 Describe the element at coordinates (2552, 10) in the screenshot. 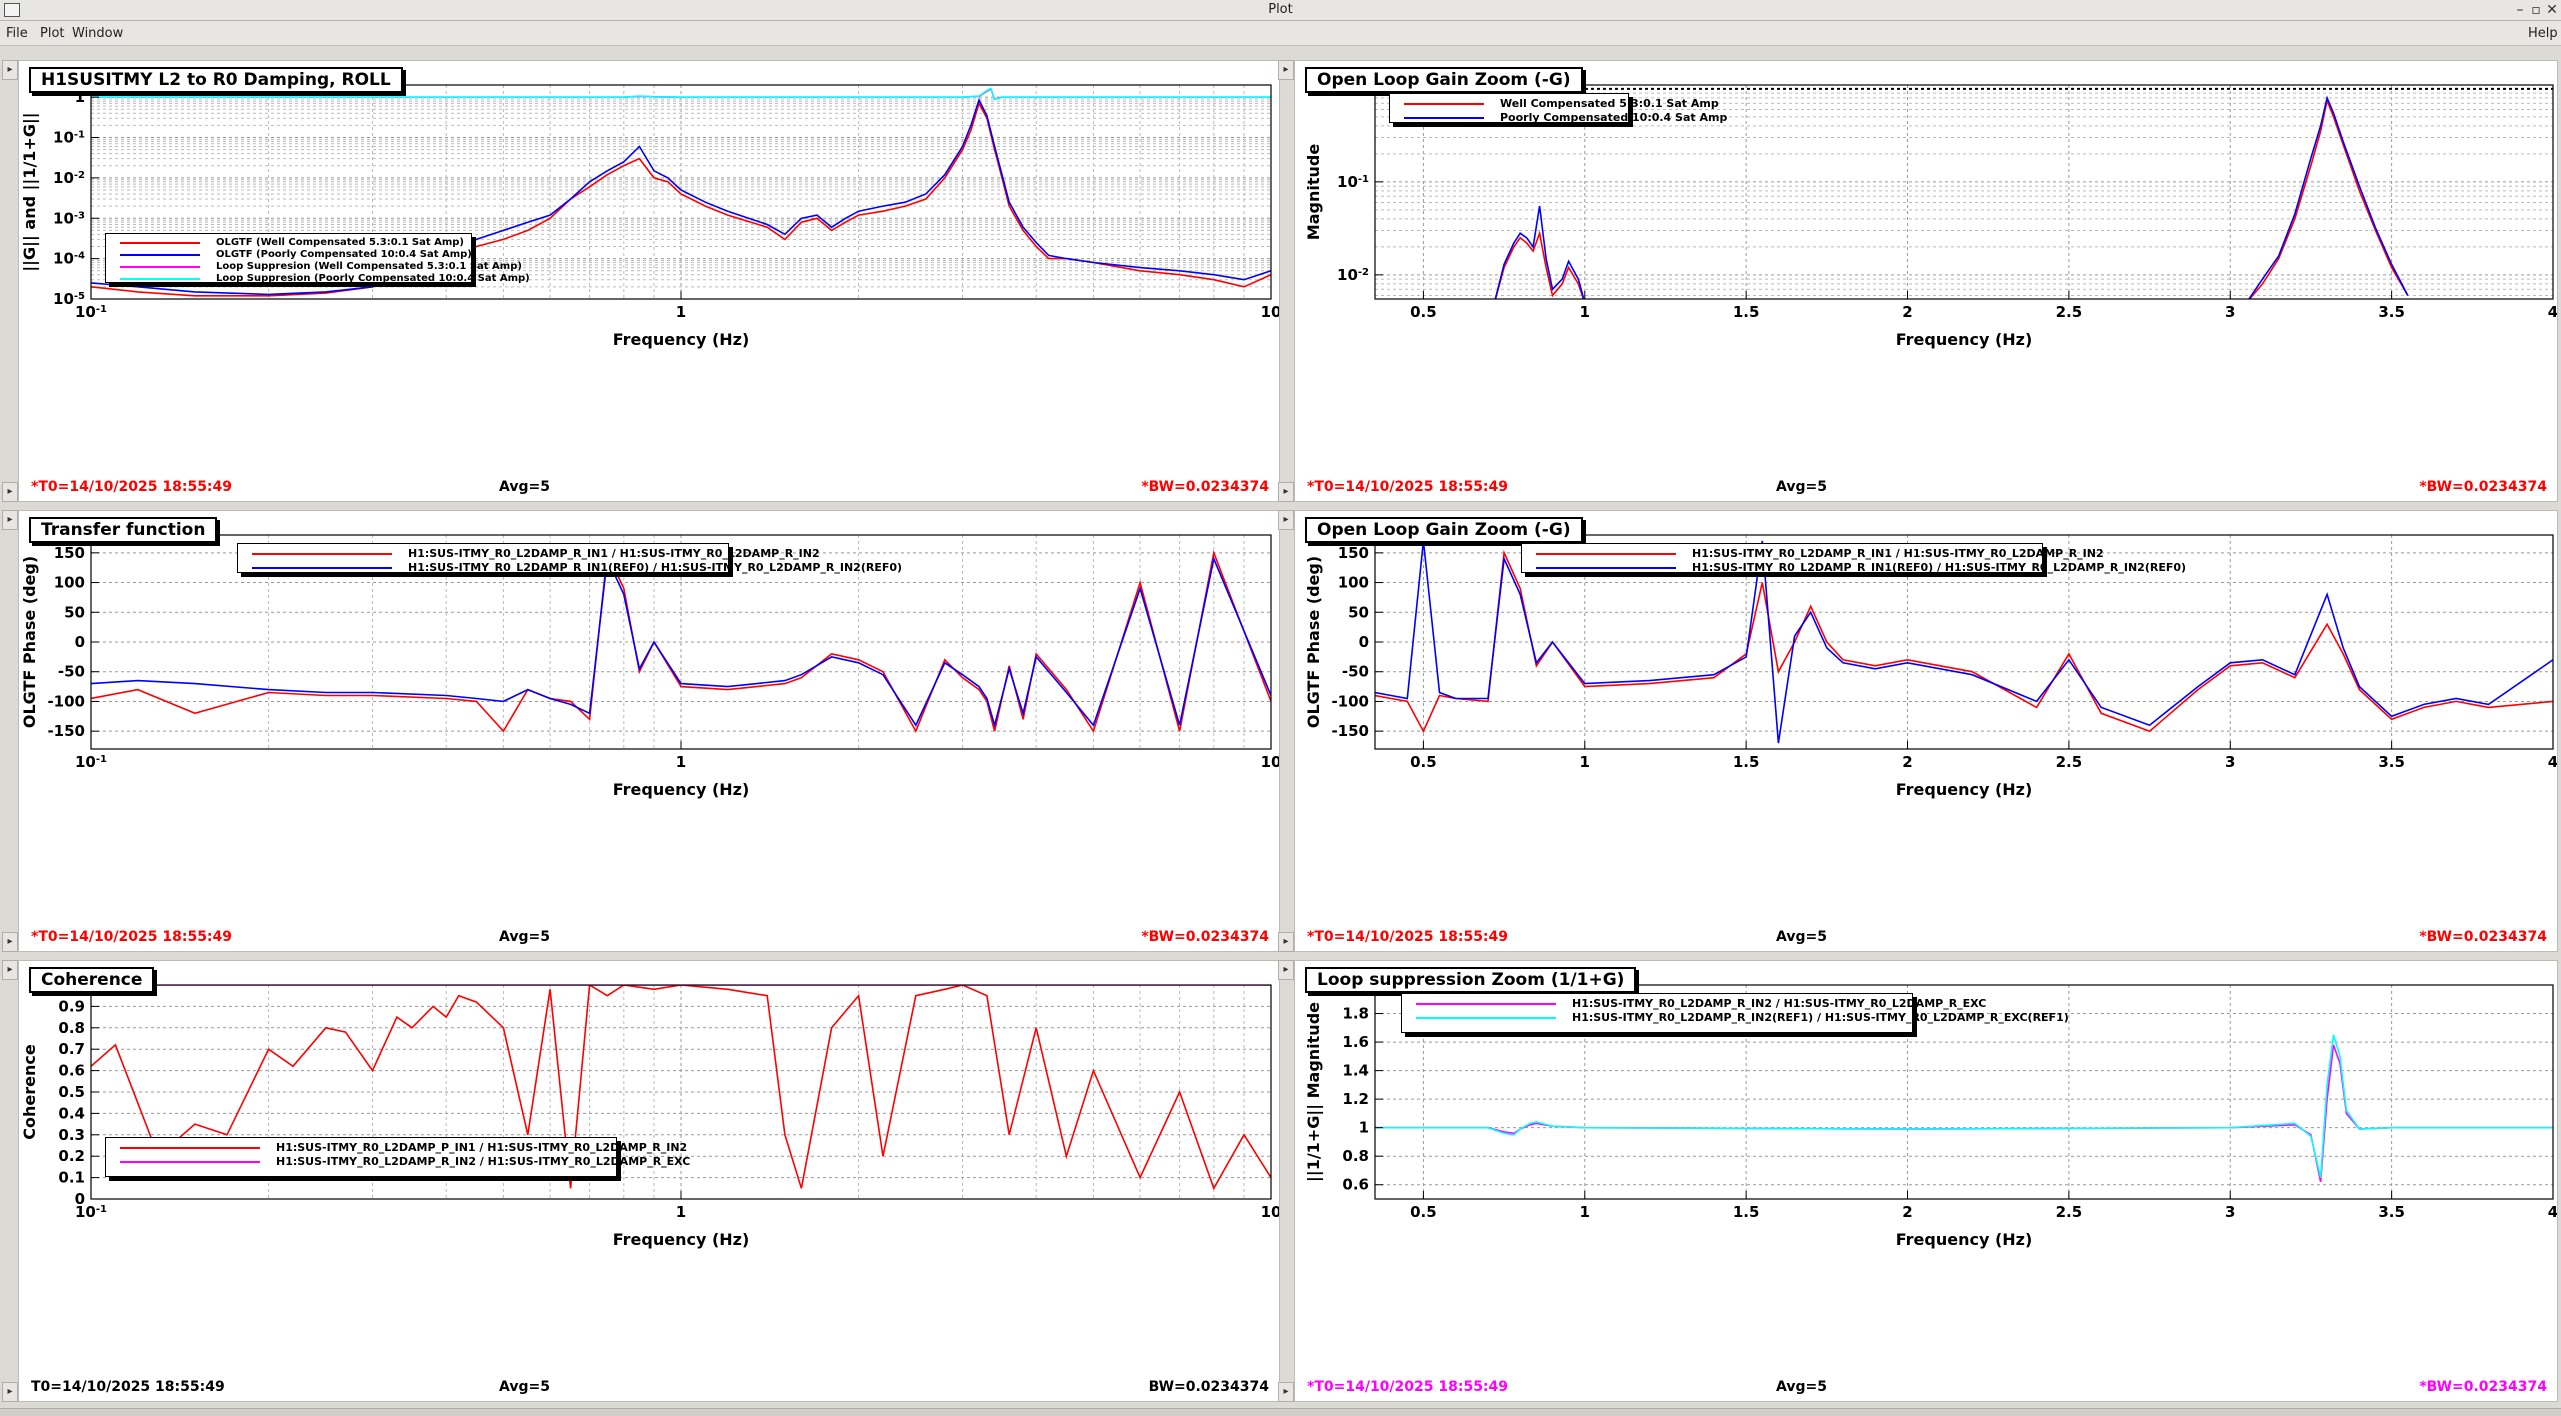

I see `close-icon: ✕` at that location.